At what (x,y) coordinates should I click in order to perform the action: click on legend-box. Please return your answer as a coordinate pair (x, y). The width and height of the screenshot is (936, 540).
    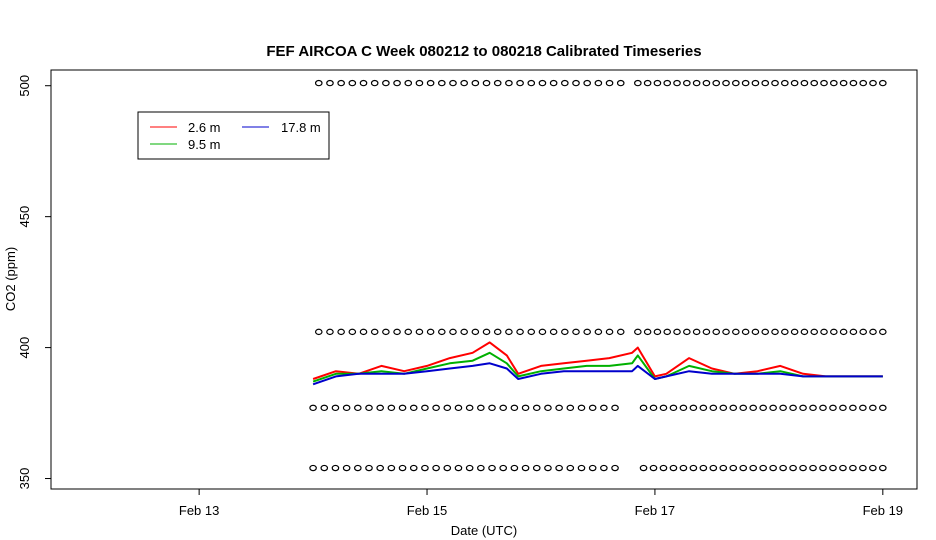
    Looking at the image, I should click on (233, 135).